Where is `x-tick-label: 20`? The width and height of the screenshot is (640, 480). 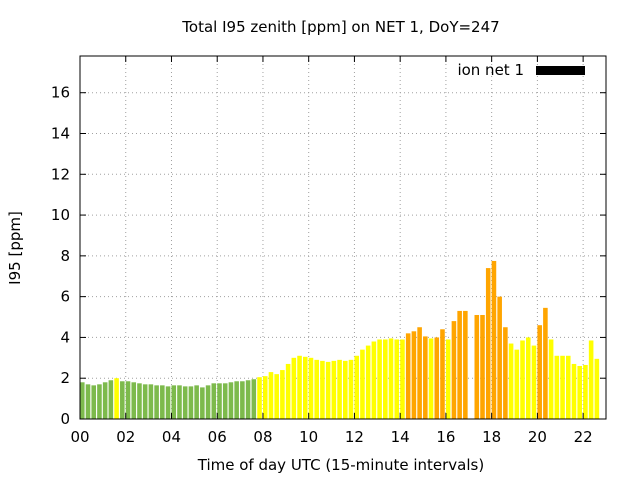
x-tick-label: 20 is located at coordinates (537, 437).